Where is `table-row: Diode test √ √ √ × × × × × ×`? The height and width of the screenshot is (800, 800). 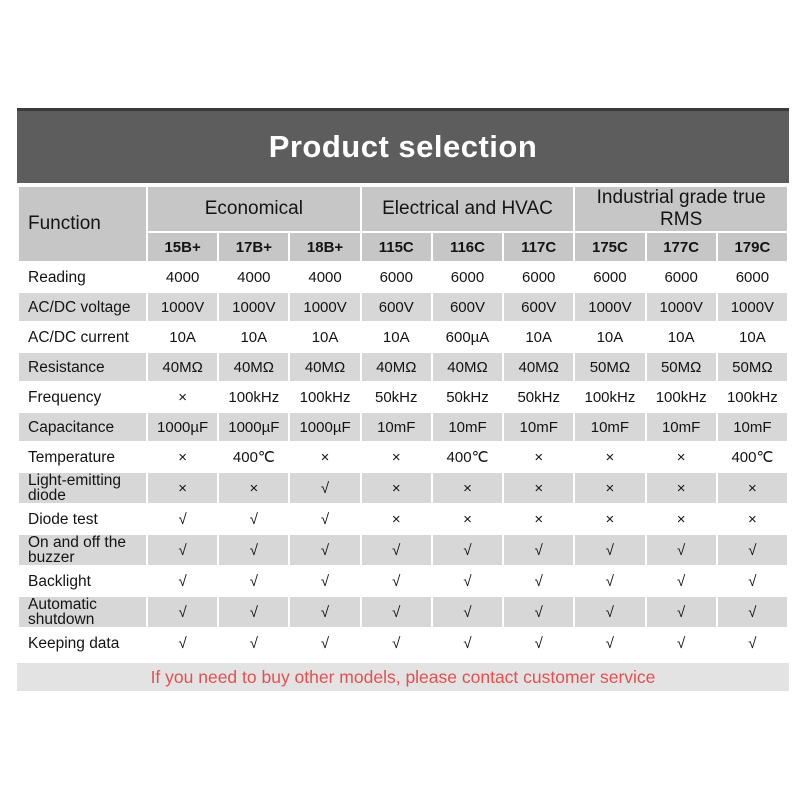
table-row: Diode test √ √ √ × × × × × × is located at coordinates (403, 519).